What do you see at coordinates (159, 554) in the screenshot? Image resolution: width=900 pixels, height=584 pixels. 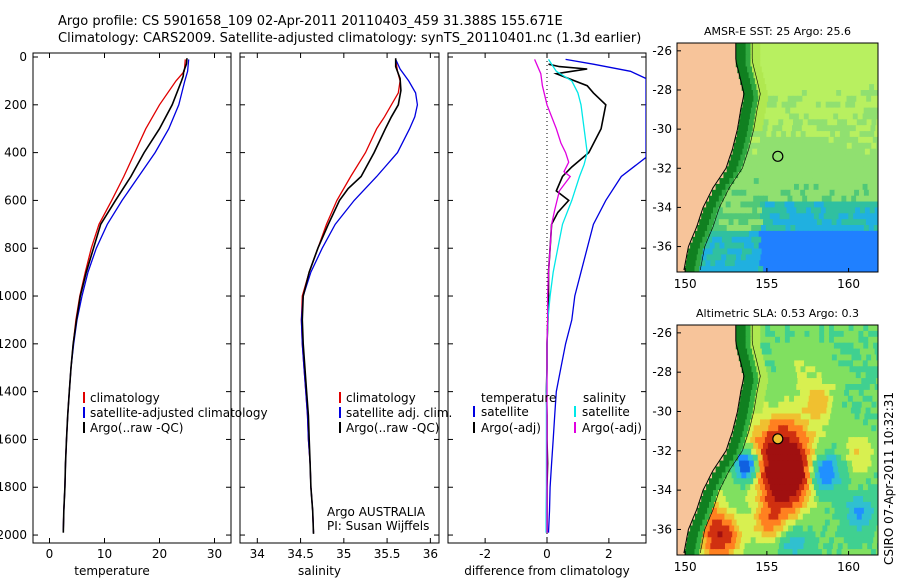 I see `x-tick-label: 20` at bounding box center [159, 554].